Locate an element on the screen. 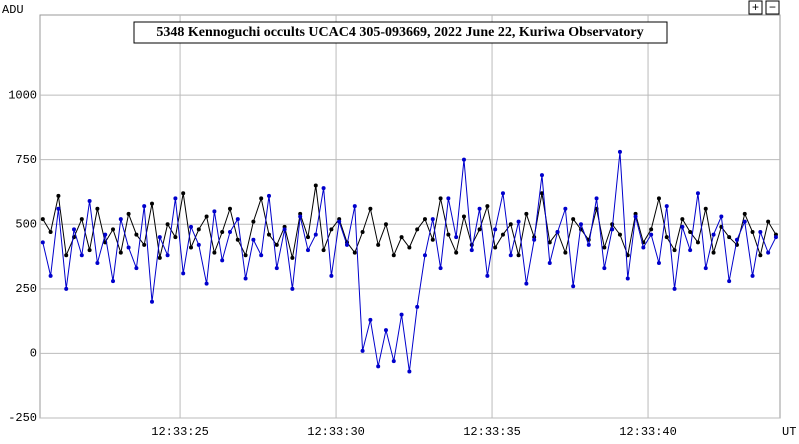 The height and width of the screenshot is (444, 799). y-tick-label: -250 is located at coordinates (22, 418).